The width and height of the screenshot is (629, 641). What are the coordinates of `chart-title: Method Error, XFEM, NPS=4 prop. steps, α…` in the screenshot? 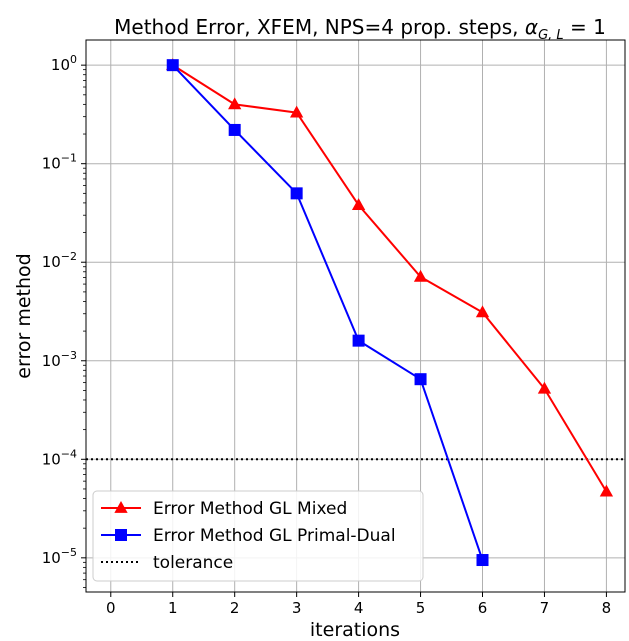 It's located at (360, 29).